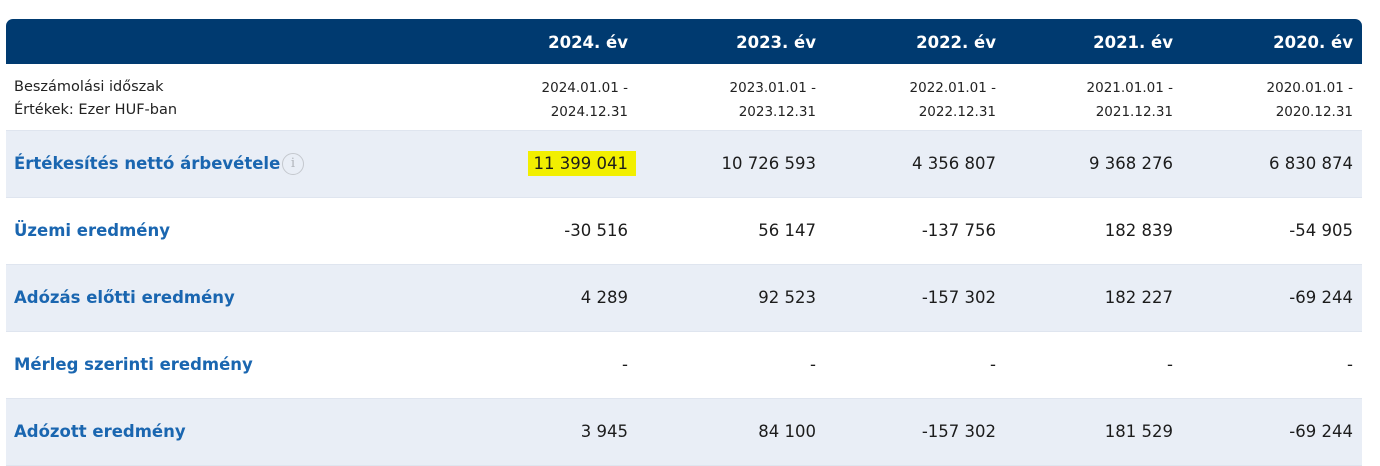 This screenshot has height=466, width=1380. I want to click on period-label-line1: Beszámolási időszak, so click(89, 87).